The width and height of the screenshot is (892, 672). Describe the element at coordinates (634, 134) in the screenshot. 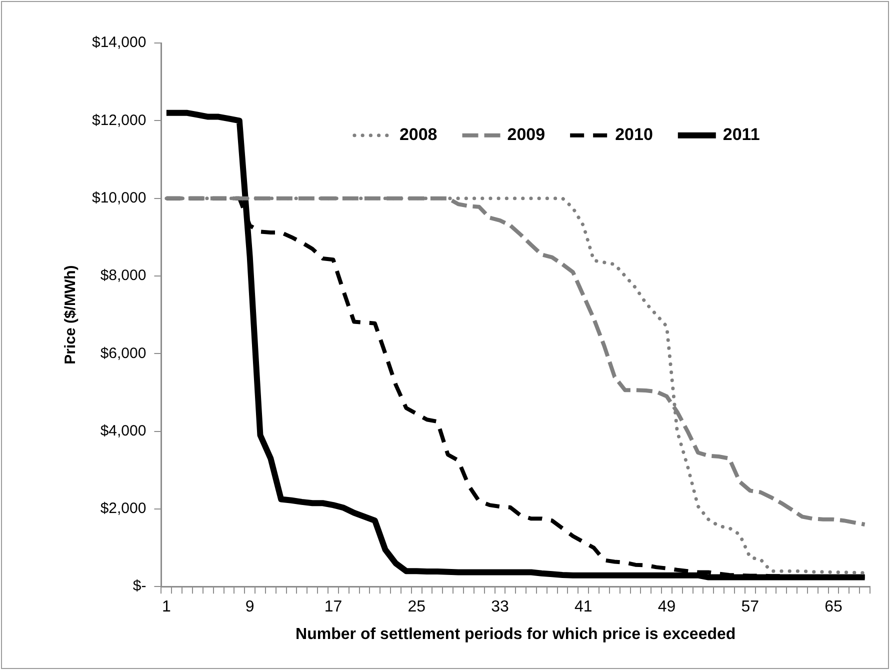

I see `legend-label: 2010` at that location.